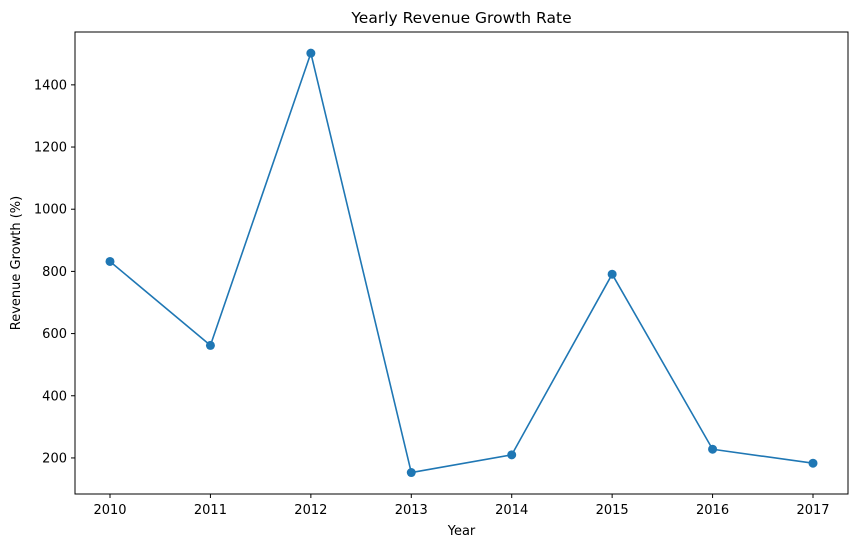 This screenshot has height=547, width=859. Describe the element at coordinates (612, 510) in the screenshot. I see `x-tick-label: 2015` at that location.